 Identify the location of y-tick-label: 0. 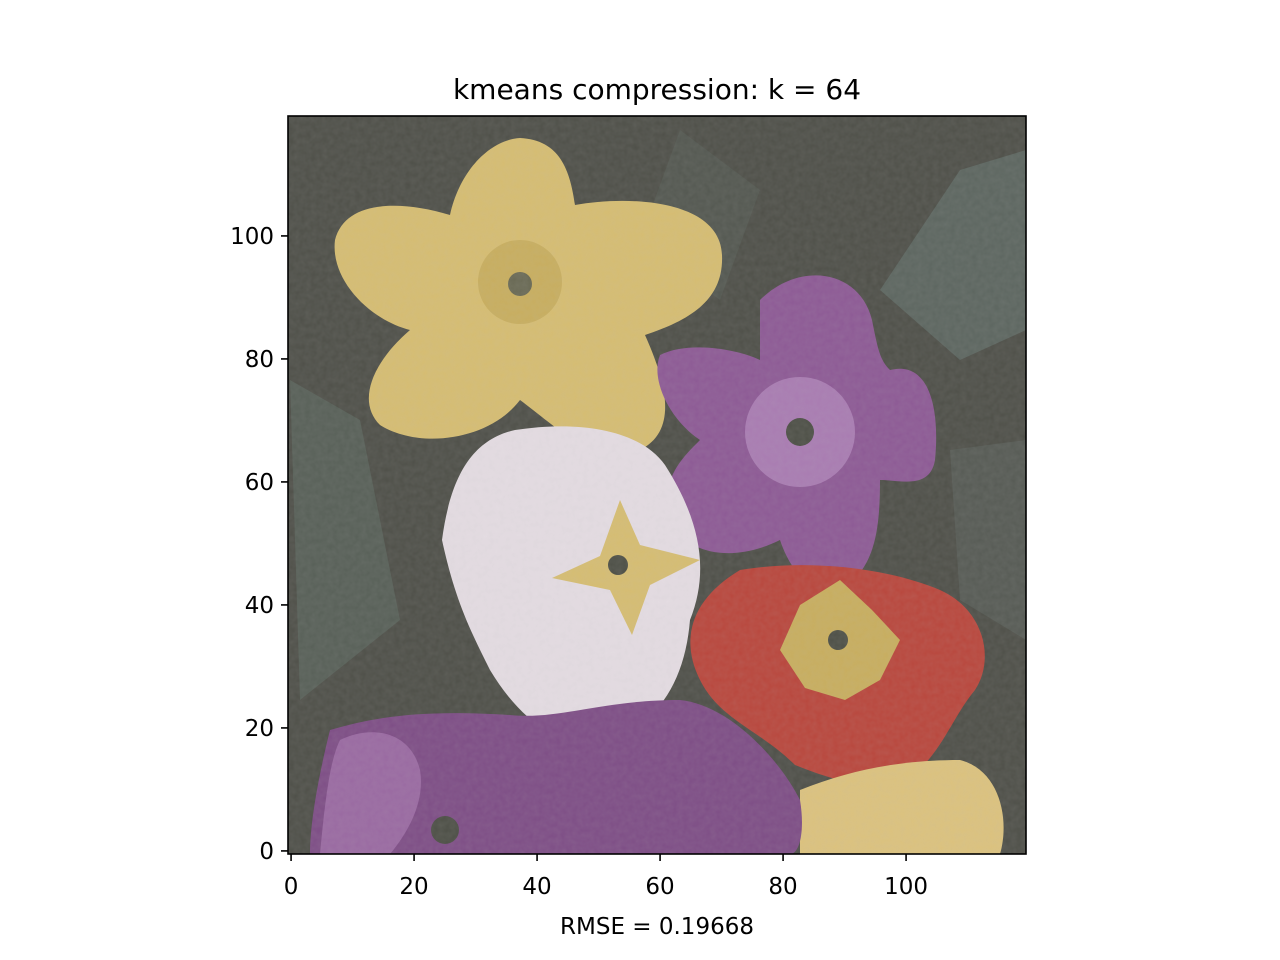
(266, 852).